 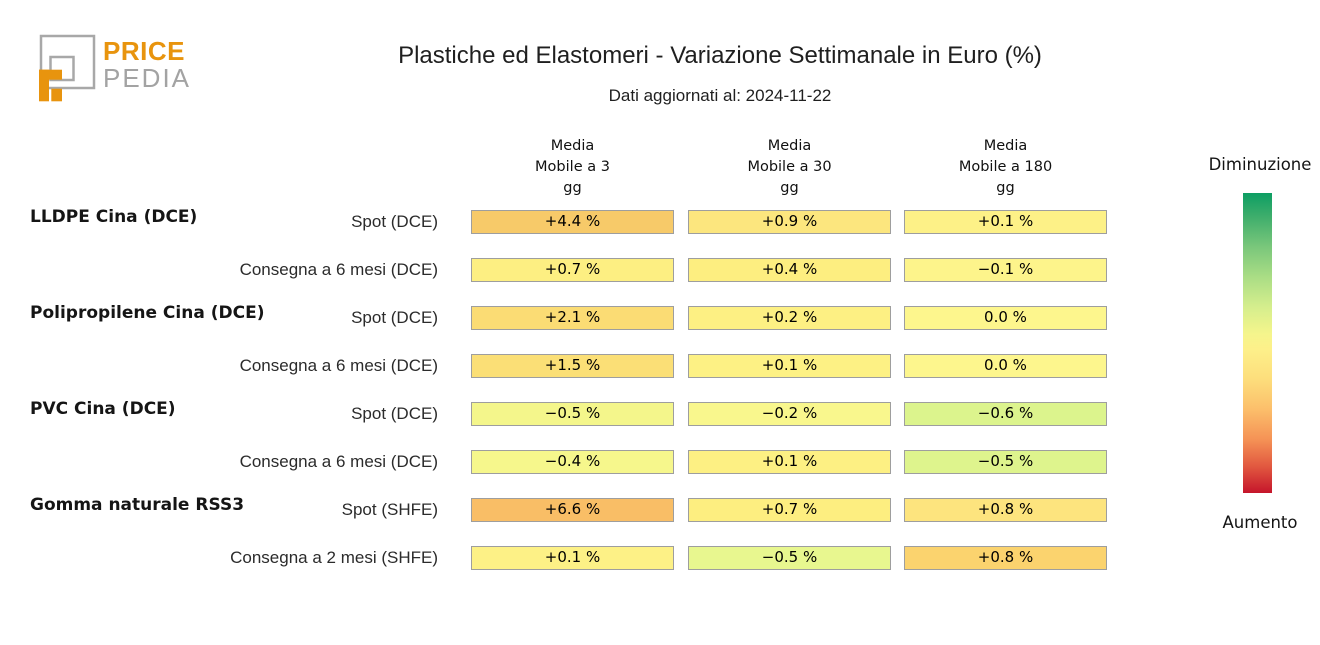 I want to click on page-subtitle: Dati aggiornati al: 2024-11-22, so click(x=720, y=95).